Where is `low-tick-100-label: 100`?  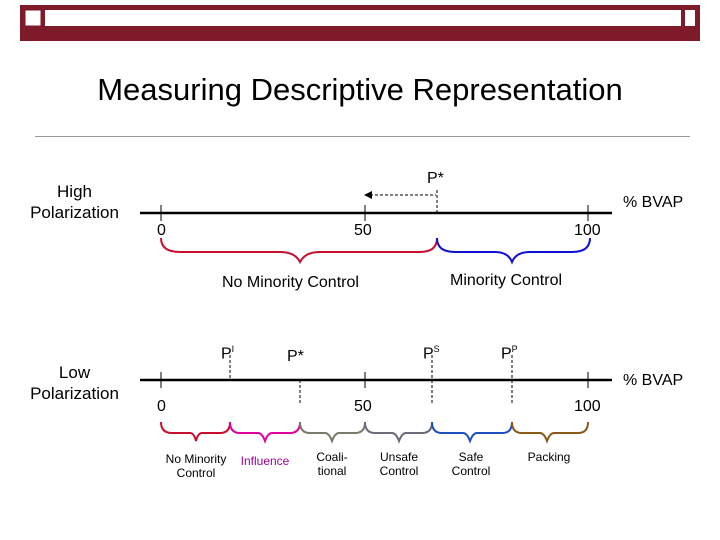 low-tick-100-label: 100 is located at coordinates (587, 406).